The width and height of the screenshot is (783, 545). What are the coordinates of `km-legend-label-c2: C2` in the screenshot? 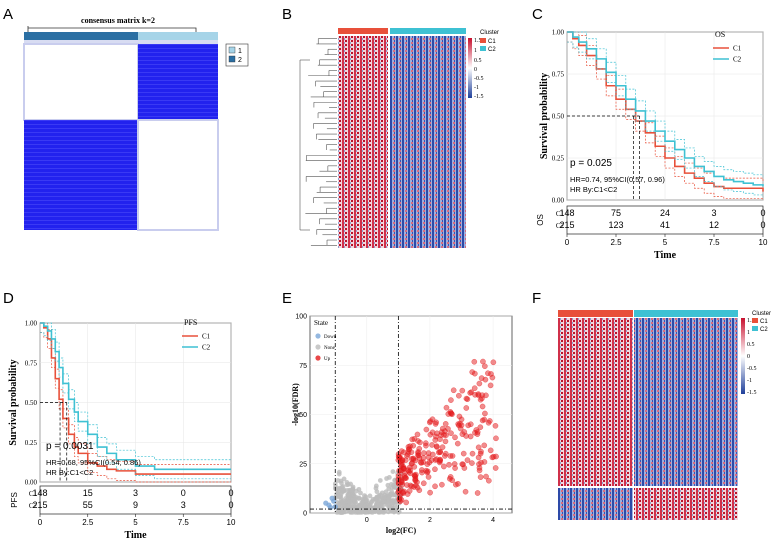 It's located at (206, 348).